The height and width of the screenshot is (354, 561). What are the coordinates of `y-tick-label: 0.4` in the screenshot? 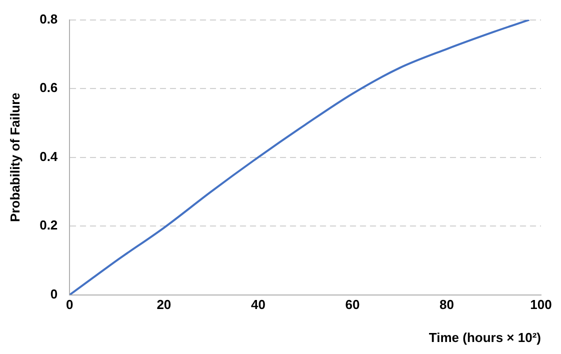 It's located at (49, 156).